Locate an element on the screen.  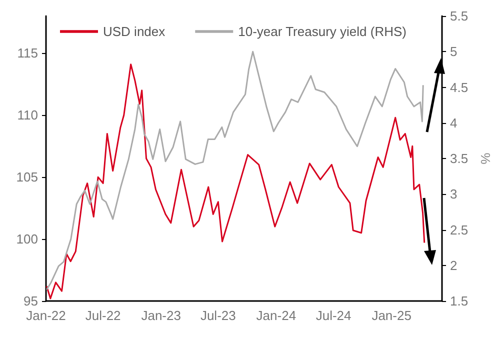
x-tick-label: Jul-24 is located at coordinates (334, 315).